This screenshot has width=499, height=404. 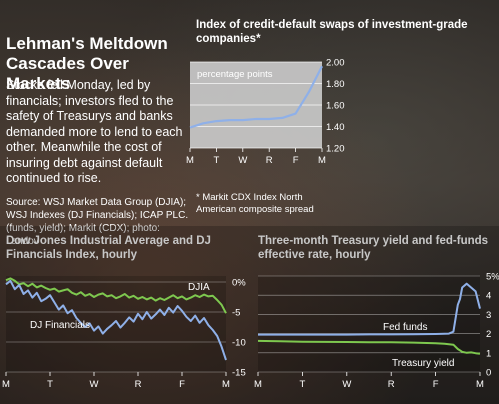 I want to click on dj-financials-line, so click(x=116, y=320).